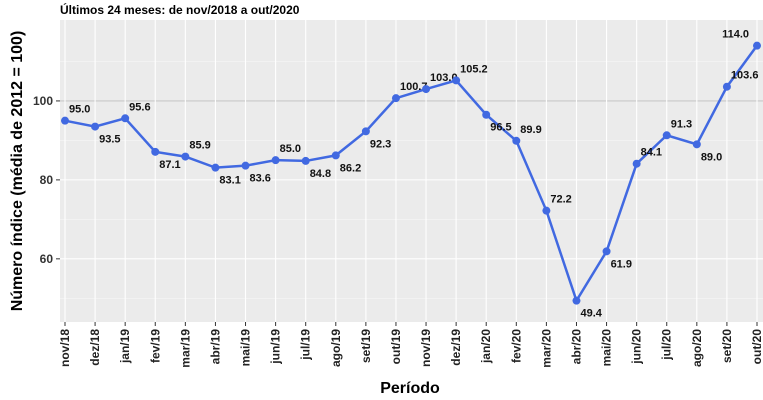  Describe the element at coordinates (745, 76) in the screenshot. I see `data-label: 103.6` at that location.